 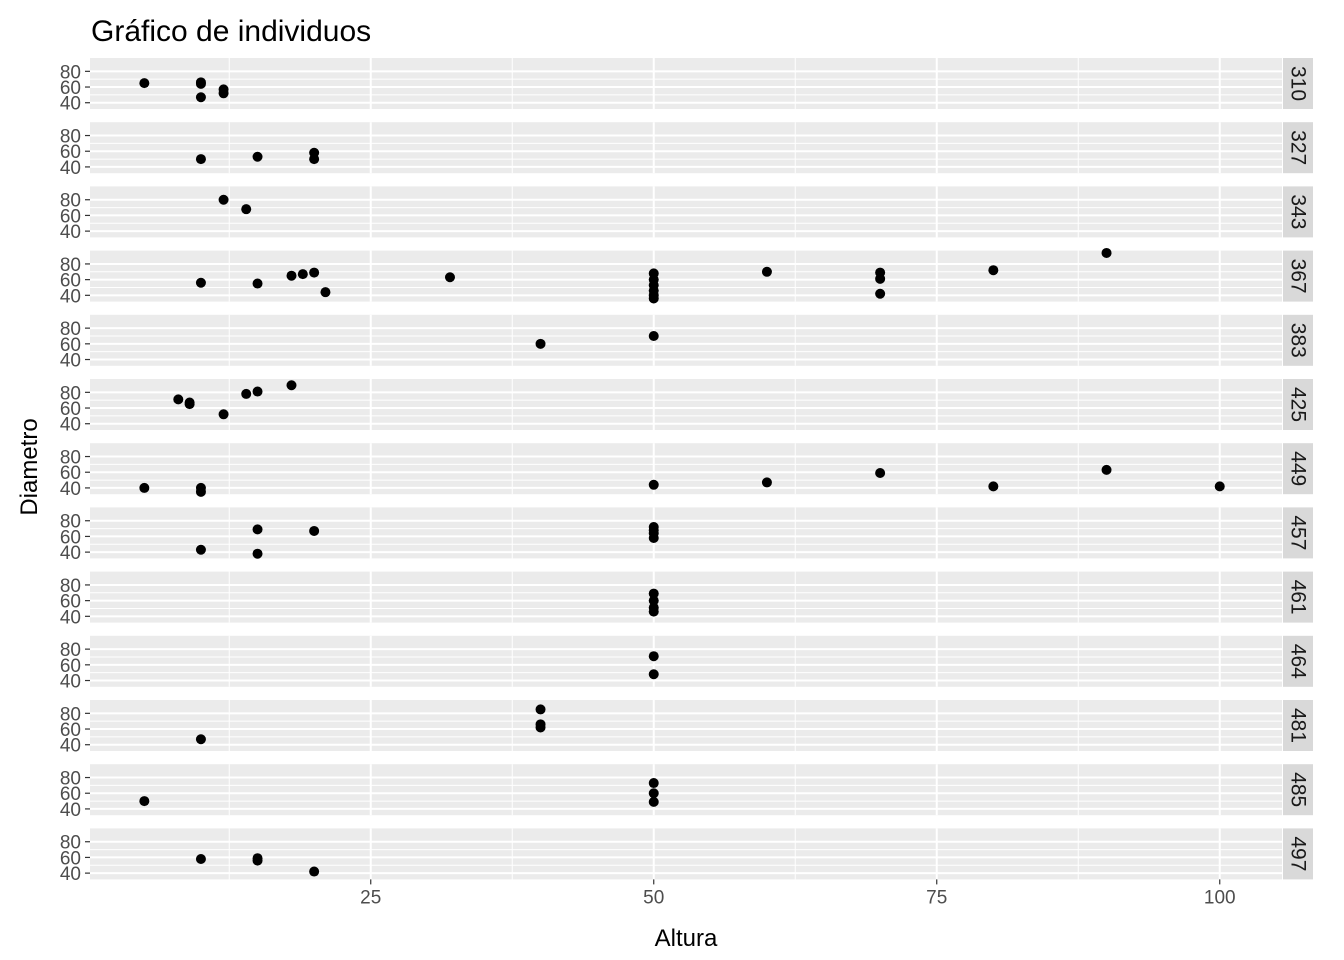 I want to click on facet-strip-label: 481, so click(x=1298, y=725).